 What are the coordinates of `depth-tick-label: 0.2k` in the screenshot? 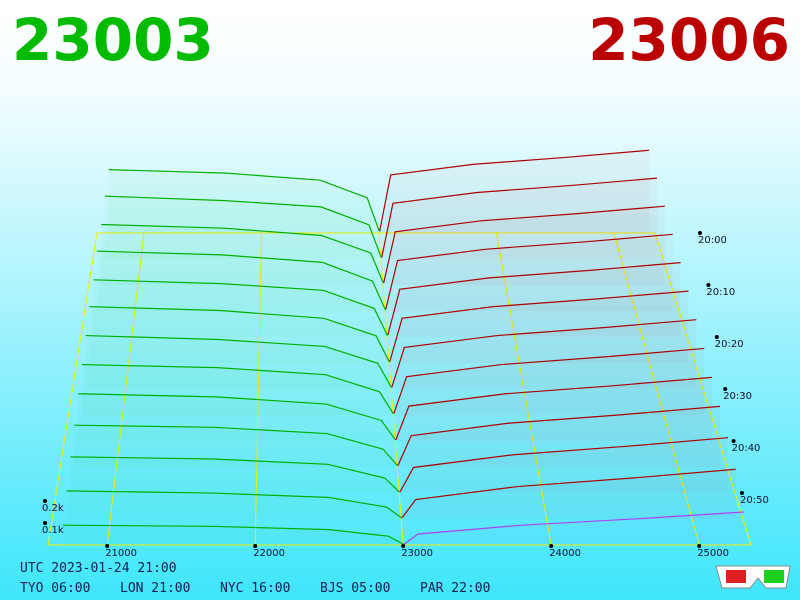 It's located at (53, 508).